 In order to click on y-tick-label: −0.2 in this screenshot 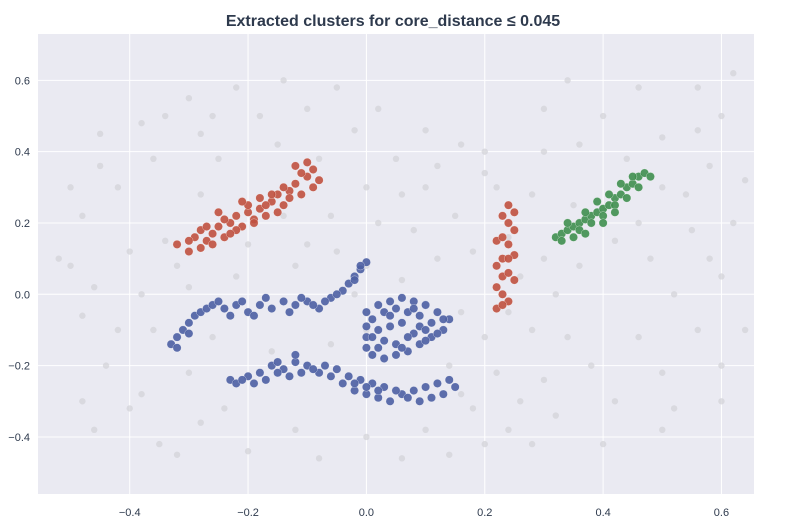, I will do `click(19, 367)`.